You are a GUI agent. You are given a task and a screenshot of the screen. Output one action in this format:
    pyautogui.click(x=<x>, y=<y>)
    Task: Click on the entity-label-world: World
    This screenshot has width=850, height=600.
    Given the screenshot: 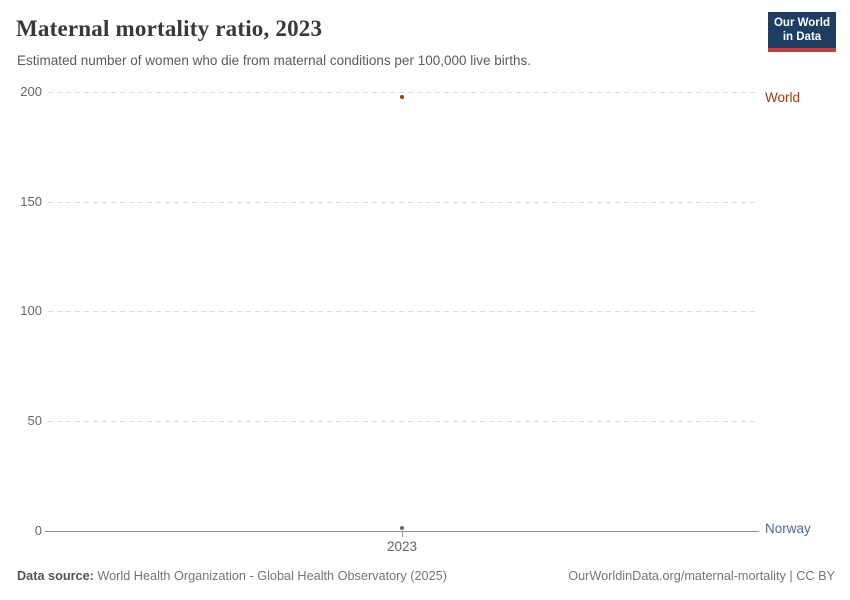 What is the action you would take?
    pyautogui.click(x=783, y=97)
    